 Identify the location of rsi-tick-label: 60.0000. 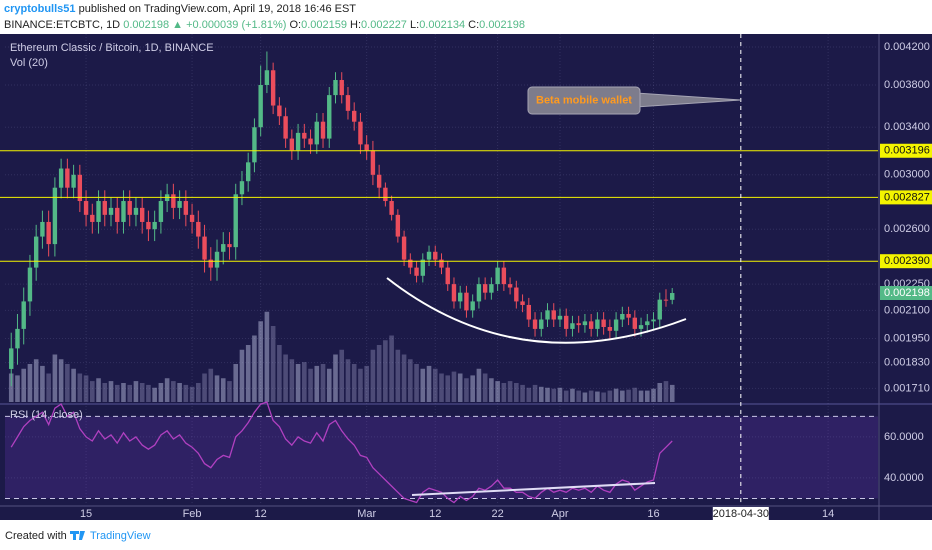
(904, 437).